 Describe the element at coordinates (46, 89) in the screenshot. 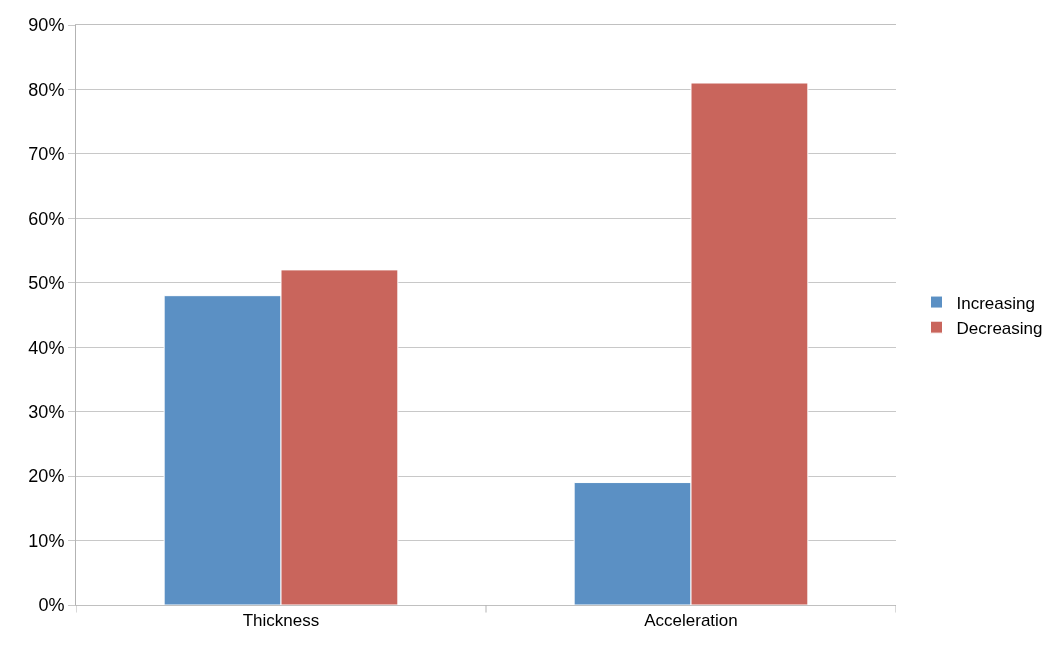

I see `y-tick-label: 80%` at that location.